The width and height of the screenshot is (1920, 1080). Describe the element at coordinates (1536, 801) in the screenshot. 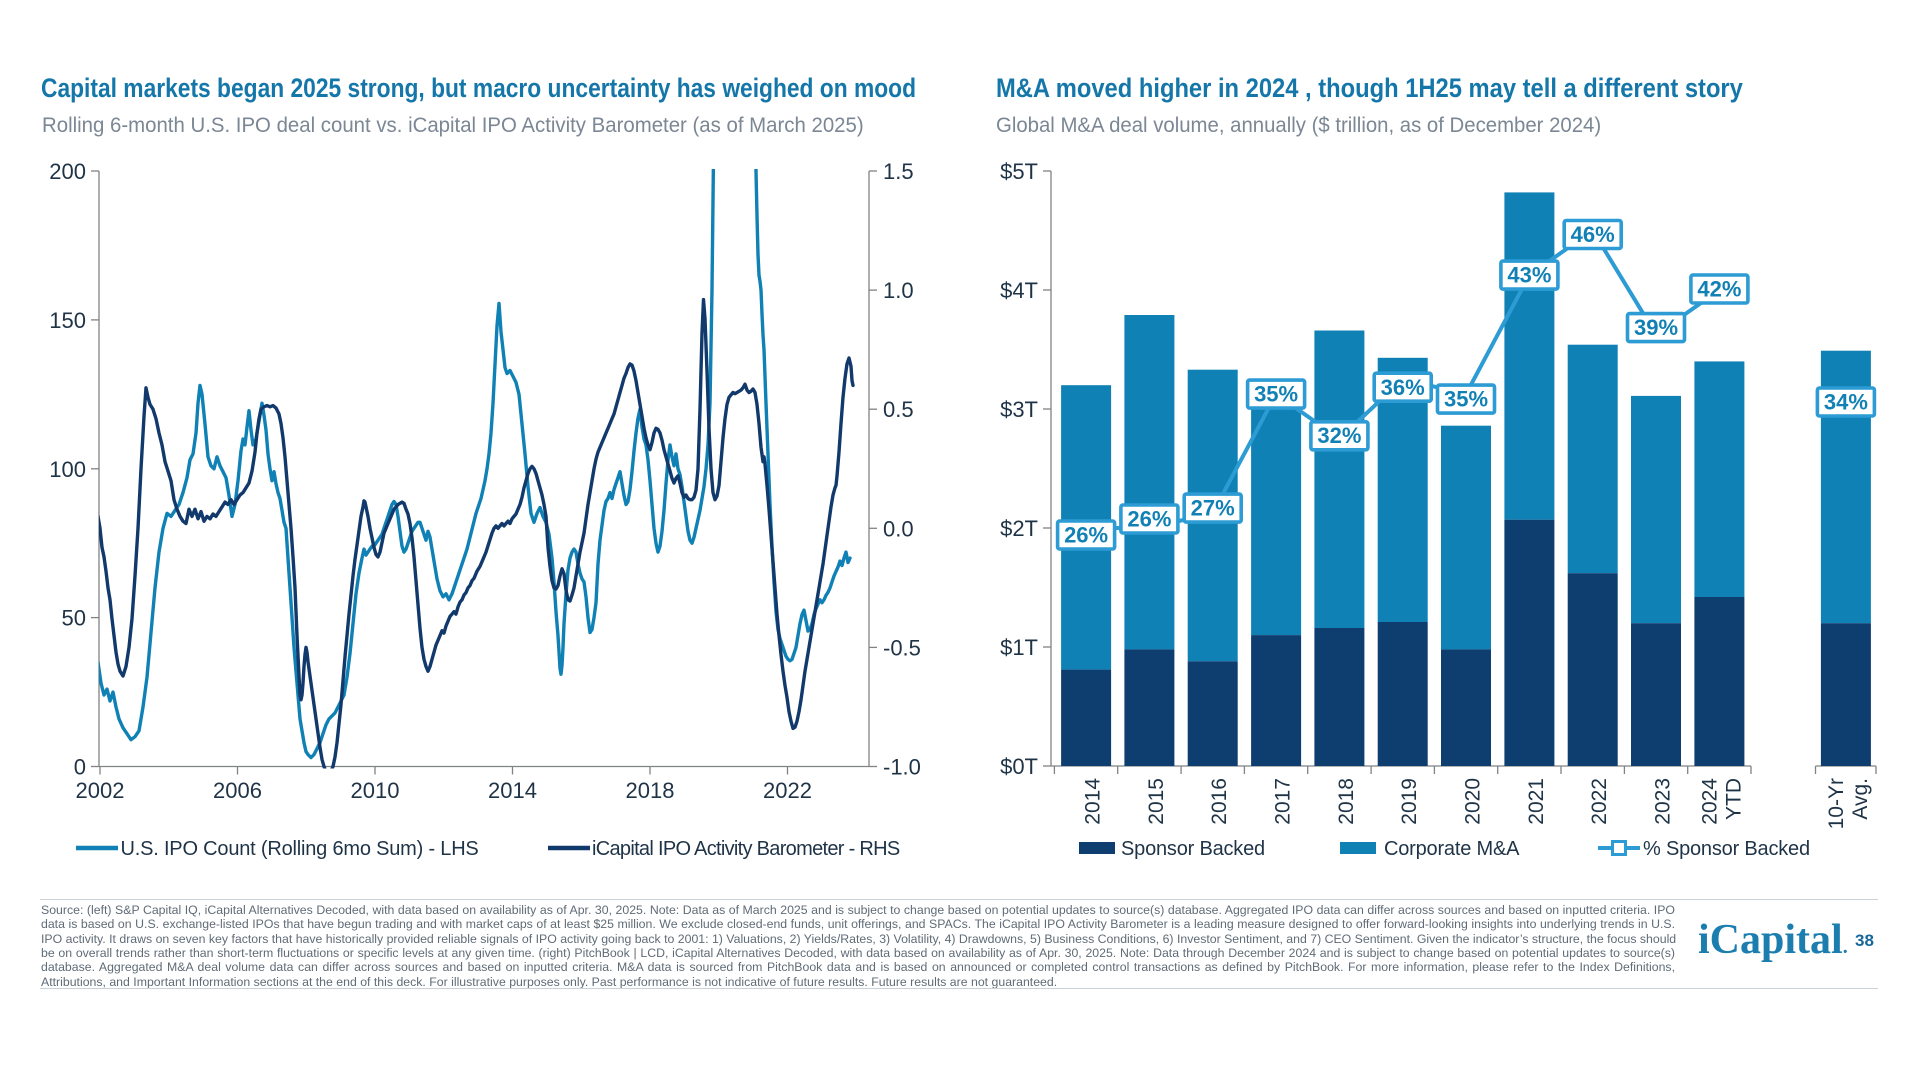

I see `svg-text: 2021` at that location.